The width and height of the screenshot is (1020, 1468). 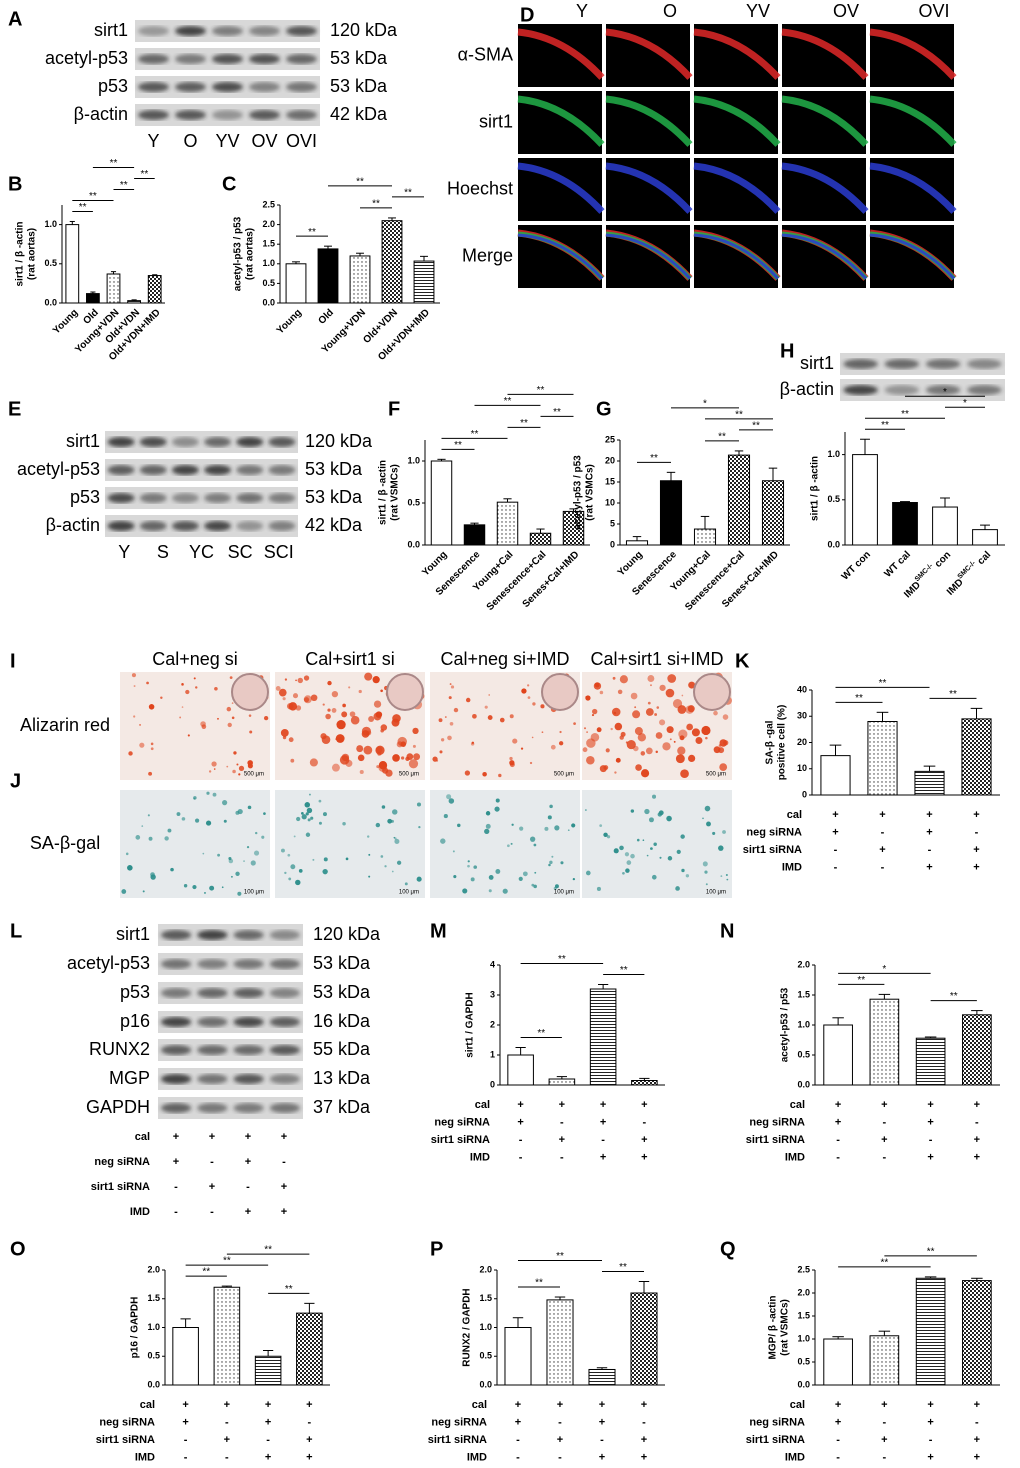 What do you see at coordinates (482, 1105) in the screenshot?
I see `condition-label: cal` at bounding box center [482, 1105].